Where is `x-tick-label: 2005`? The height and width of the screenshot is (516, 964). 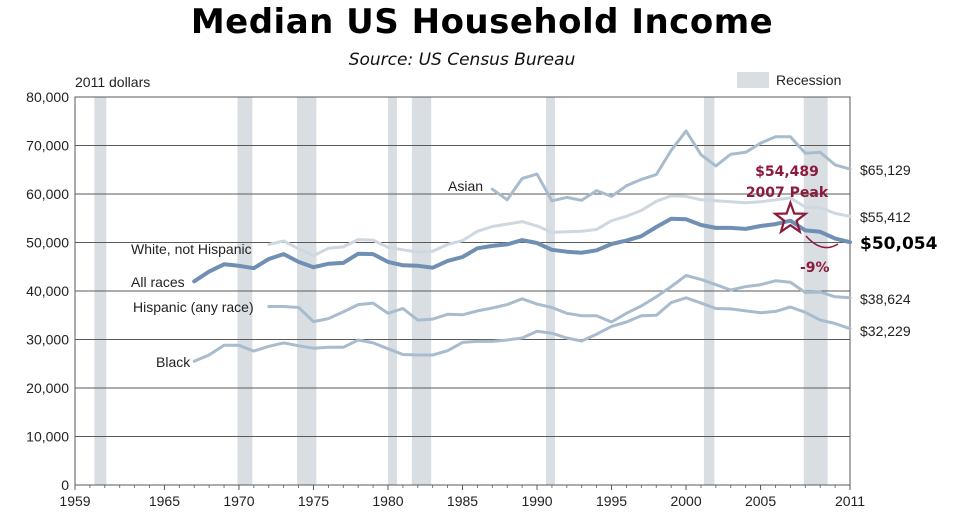
x-tick-label: 2005 is located at coordinates (760, 501).